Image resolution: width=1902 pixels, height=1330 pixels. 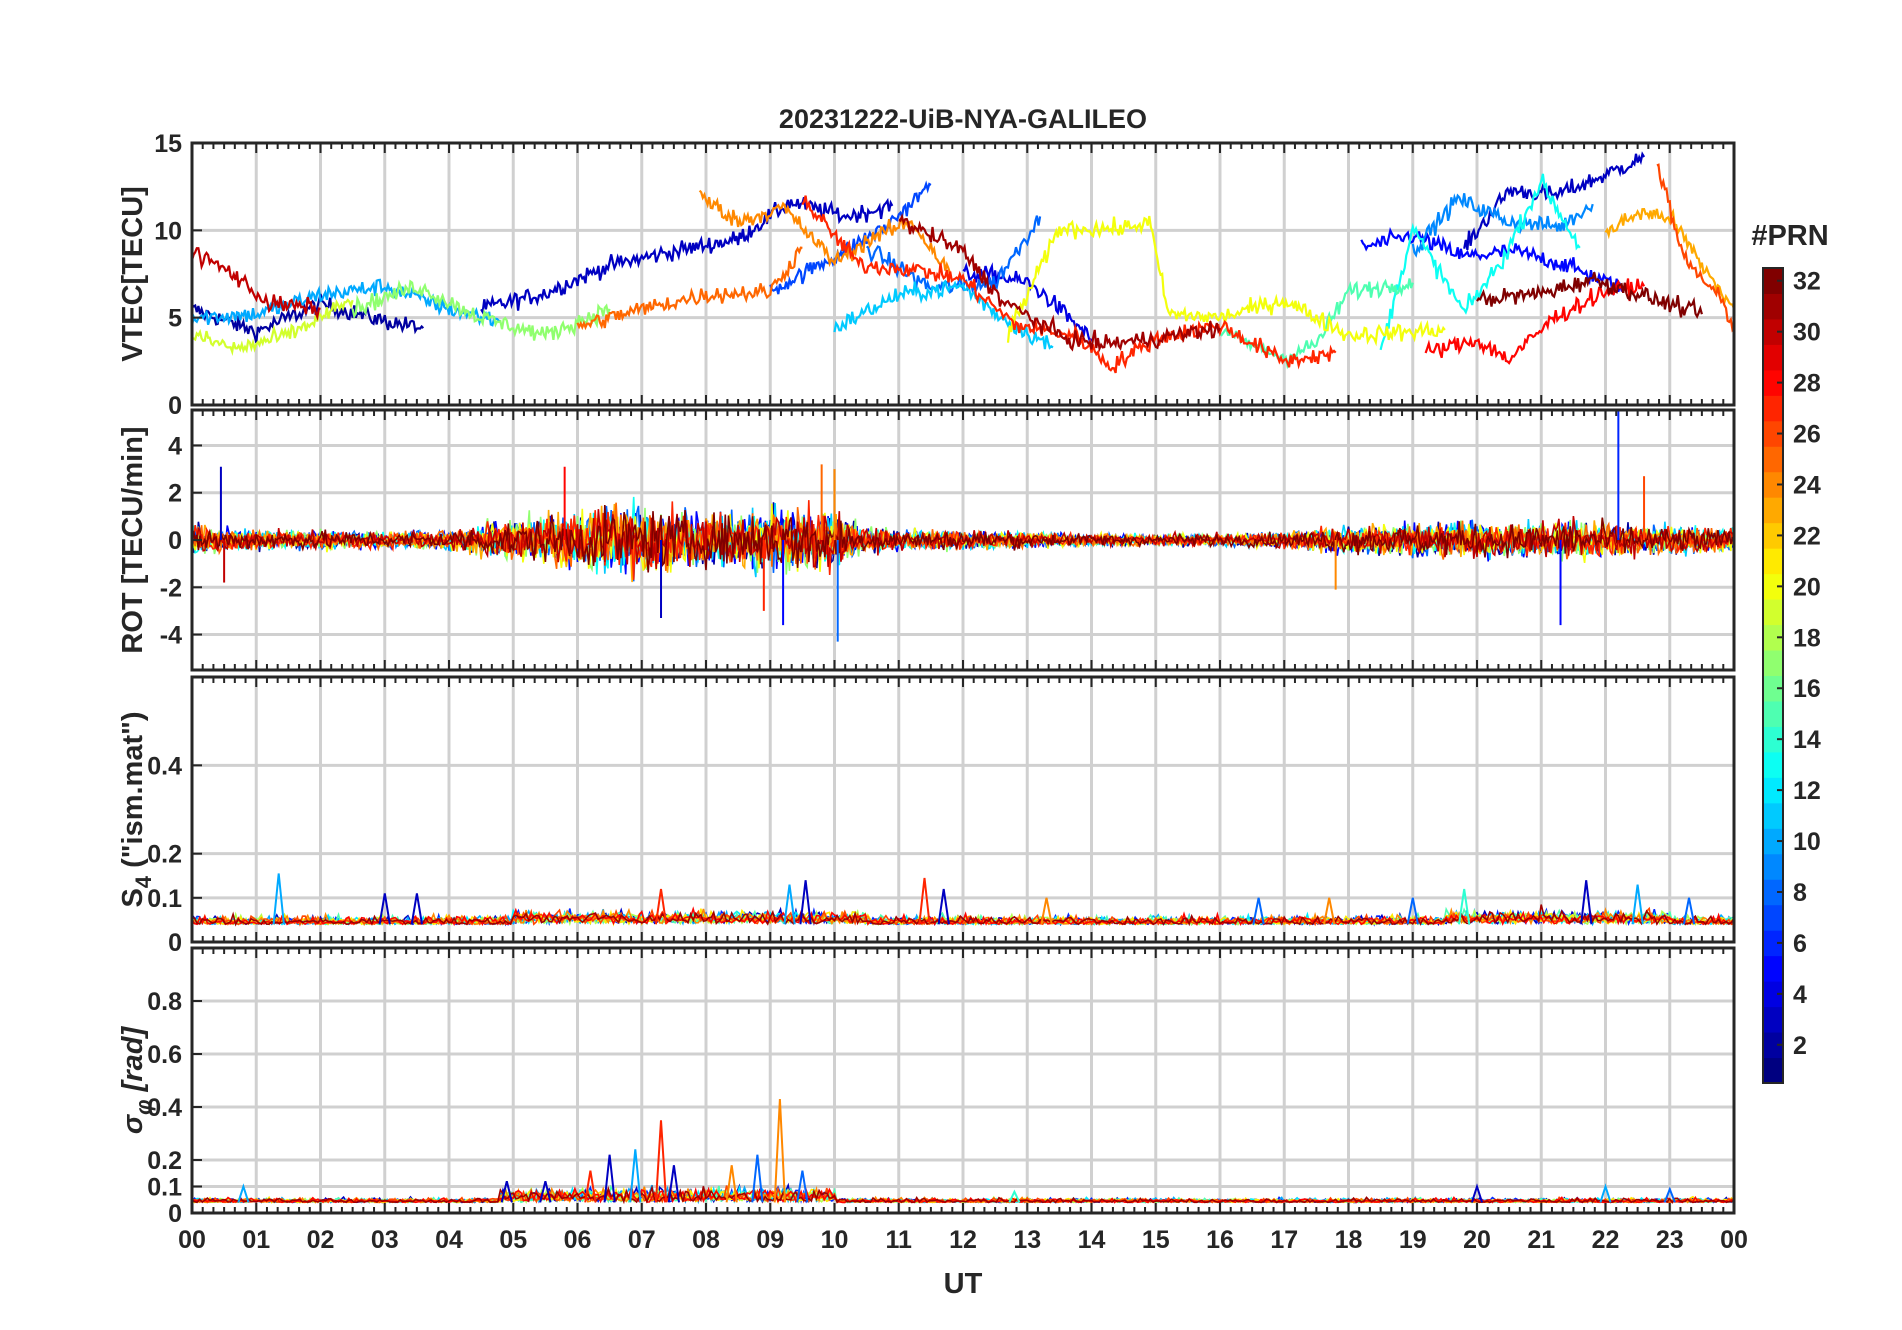 What do you see at coordinates (1541, 1240) in the screenshot?
I see `x-tick-label: 21` at bounding box center [1541, 1240].